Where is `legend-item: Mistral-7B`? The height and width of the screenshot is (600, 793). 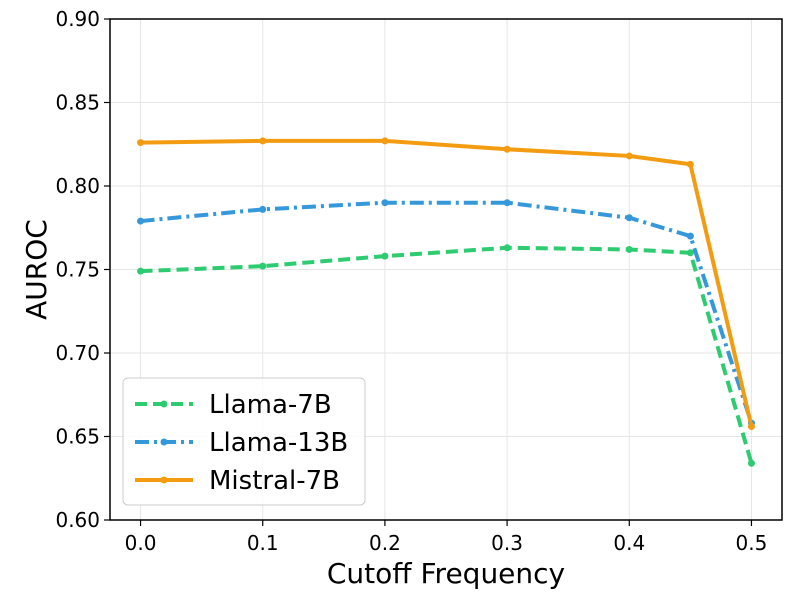
legend-item: Mistral-7B is located at coordinates (237, 481).